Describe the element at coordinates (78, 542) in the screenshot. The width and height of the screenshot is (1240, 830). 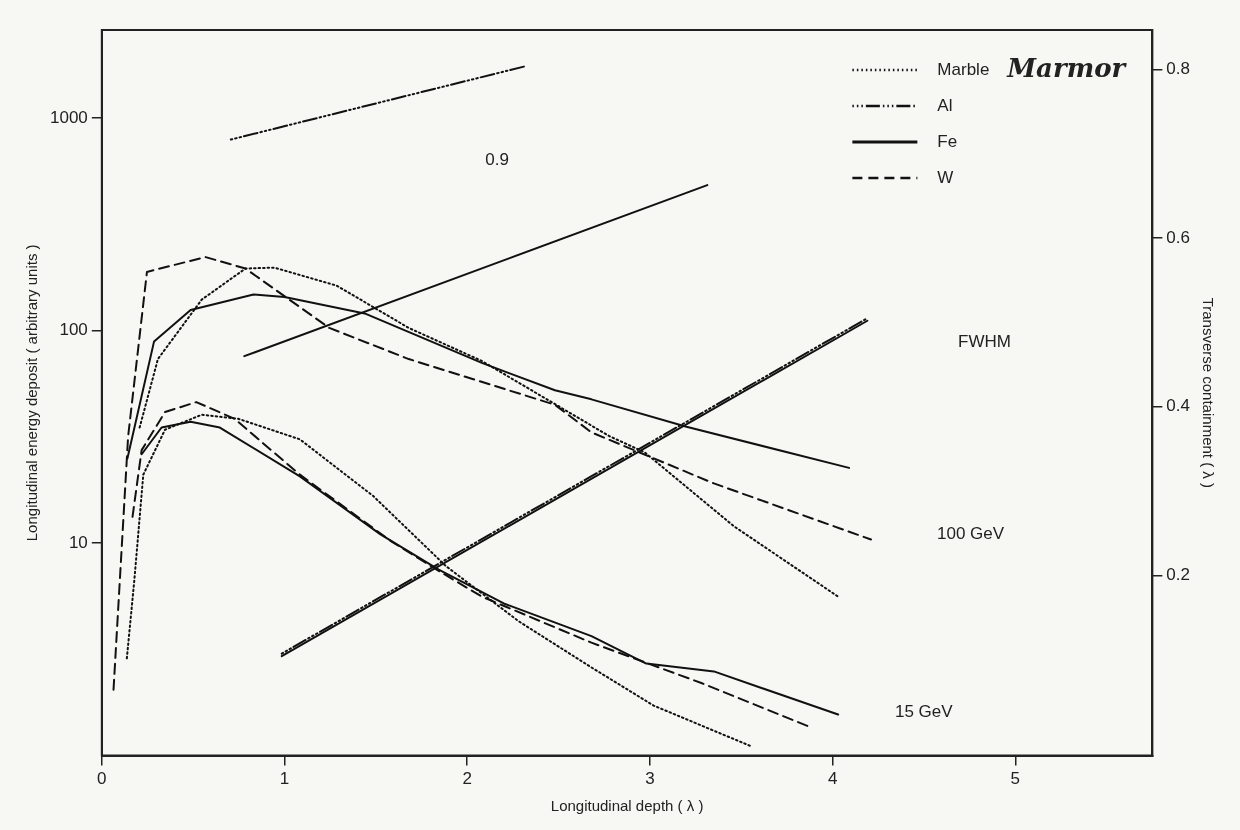
I see `y-tick-label: 10` at that location.